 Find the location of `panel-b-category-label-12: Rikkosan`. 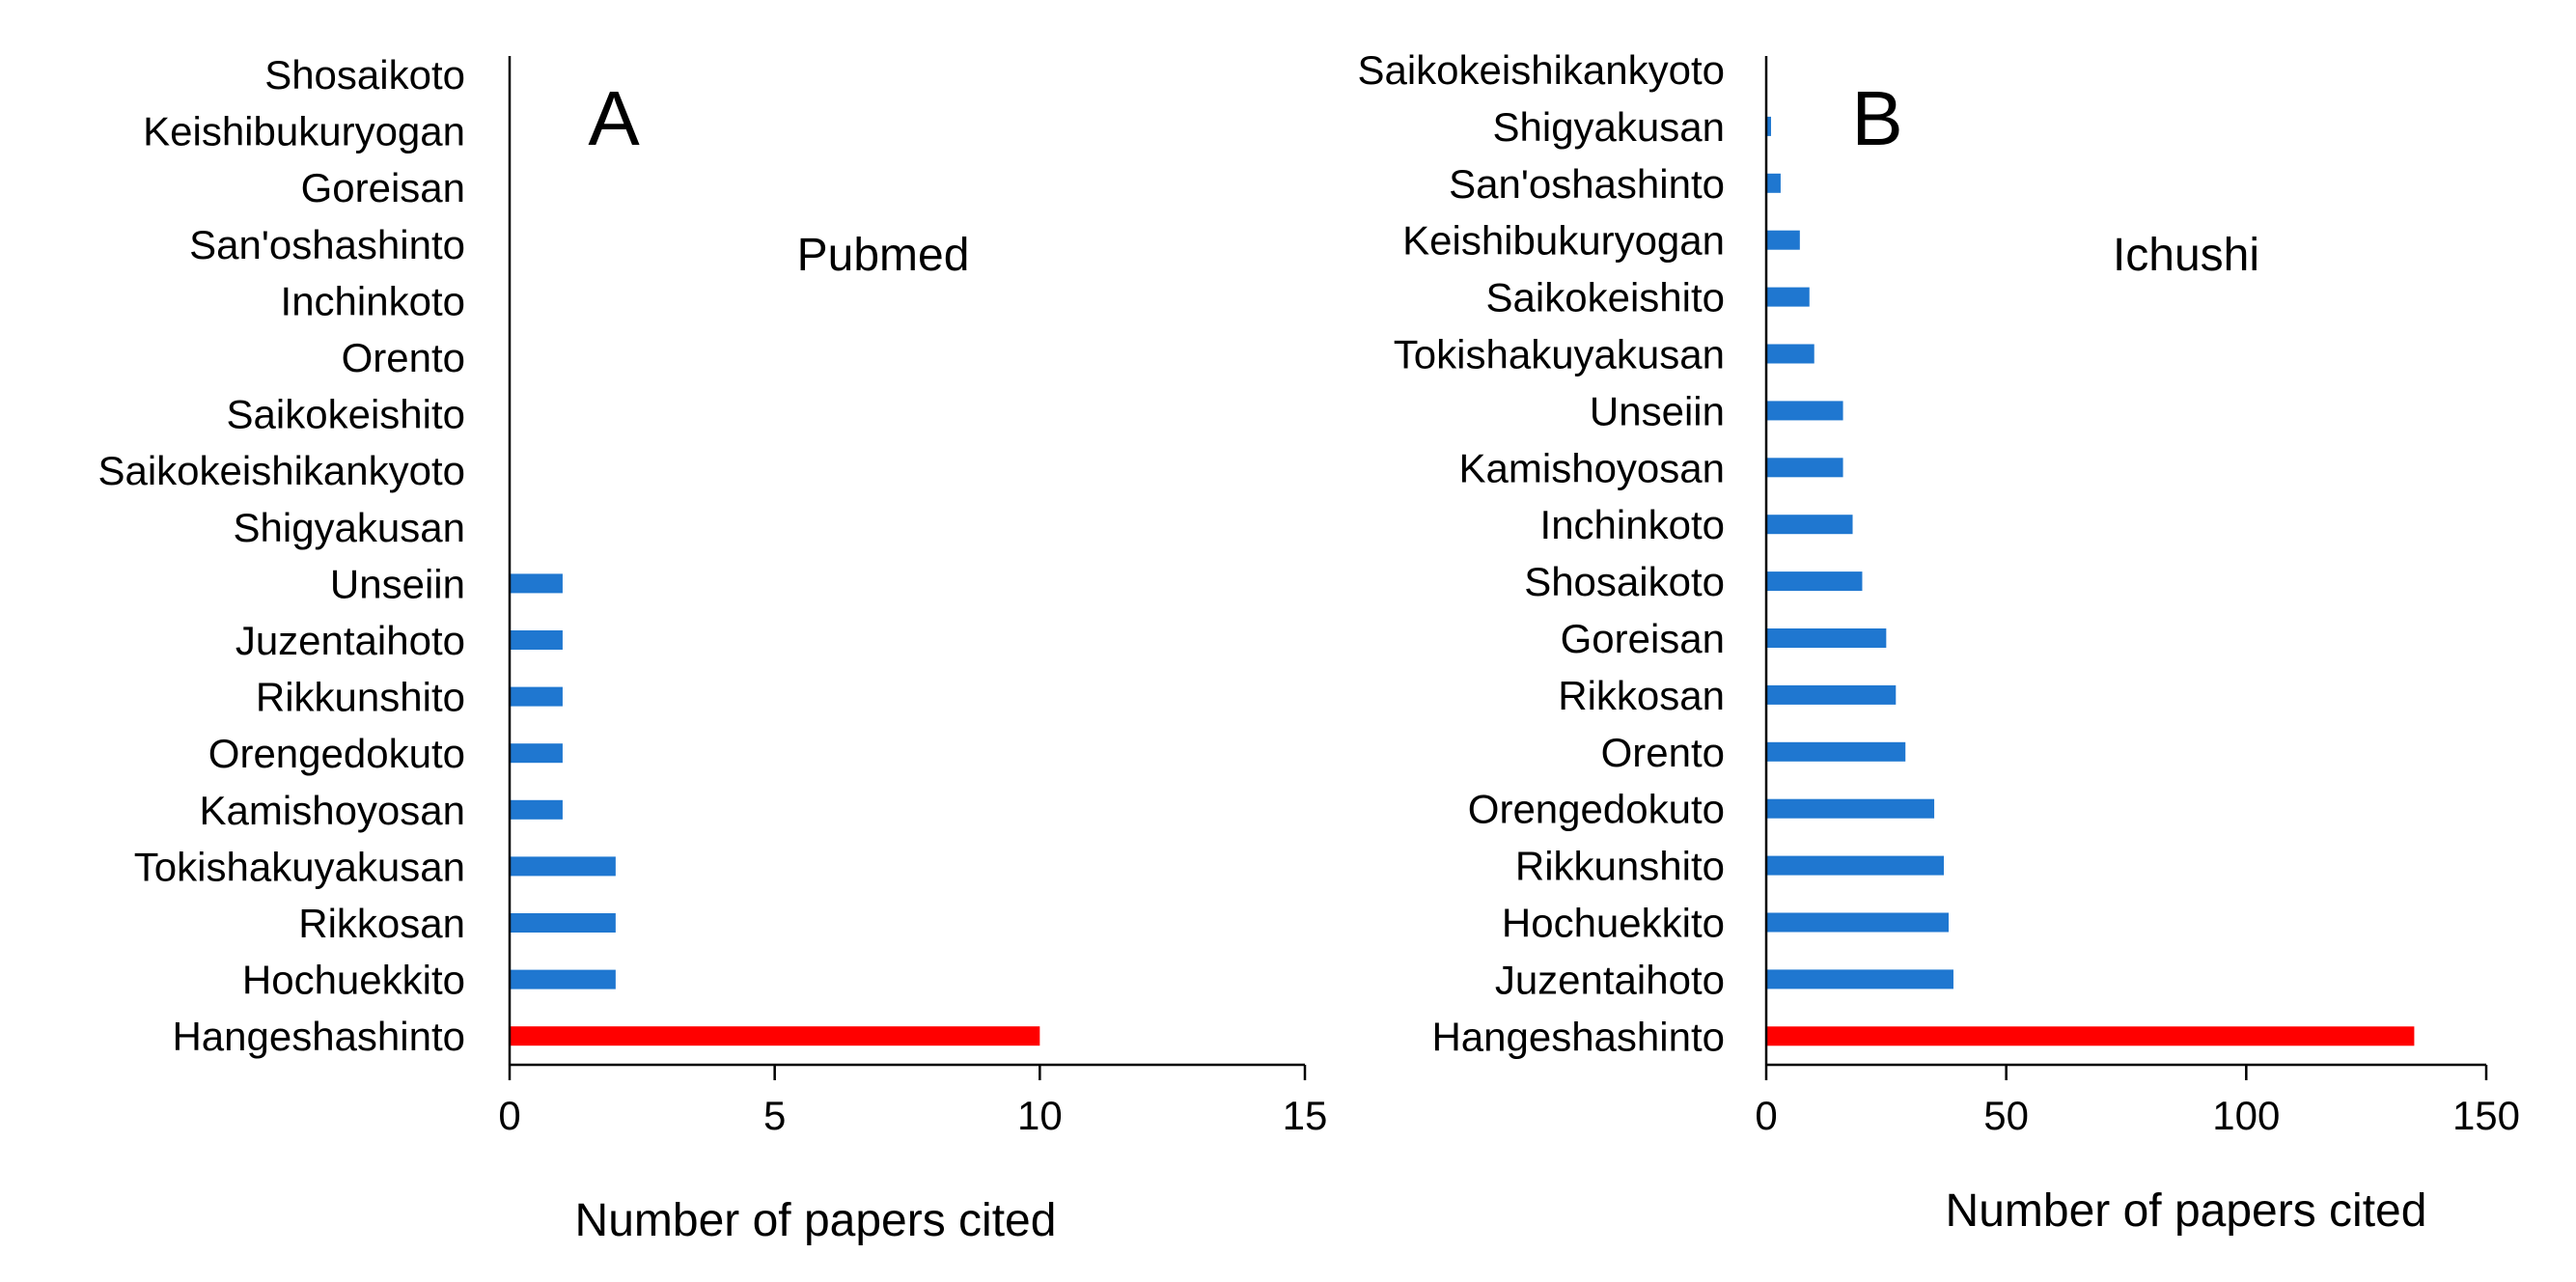

panel-b-category-label-12: Rikkosan is located at coordinates (1641, 696).